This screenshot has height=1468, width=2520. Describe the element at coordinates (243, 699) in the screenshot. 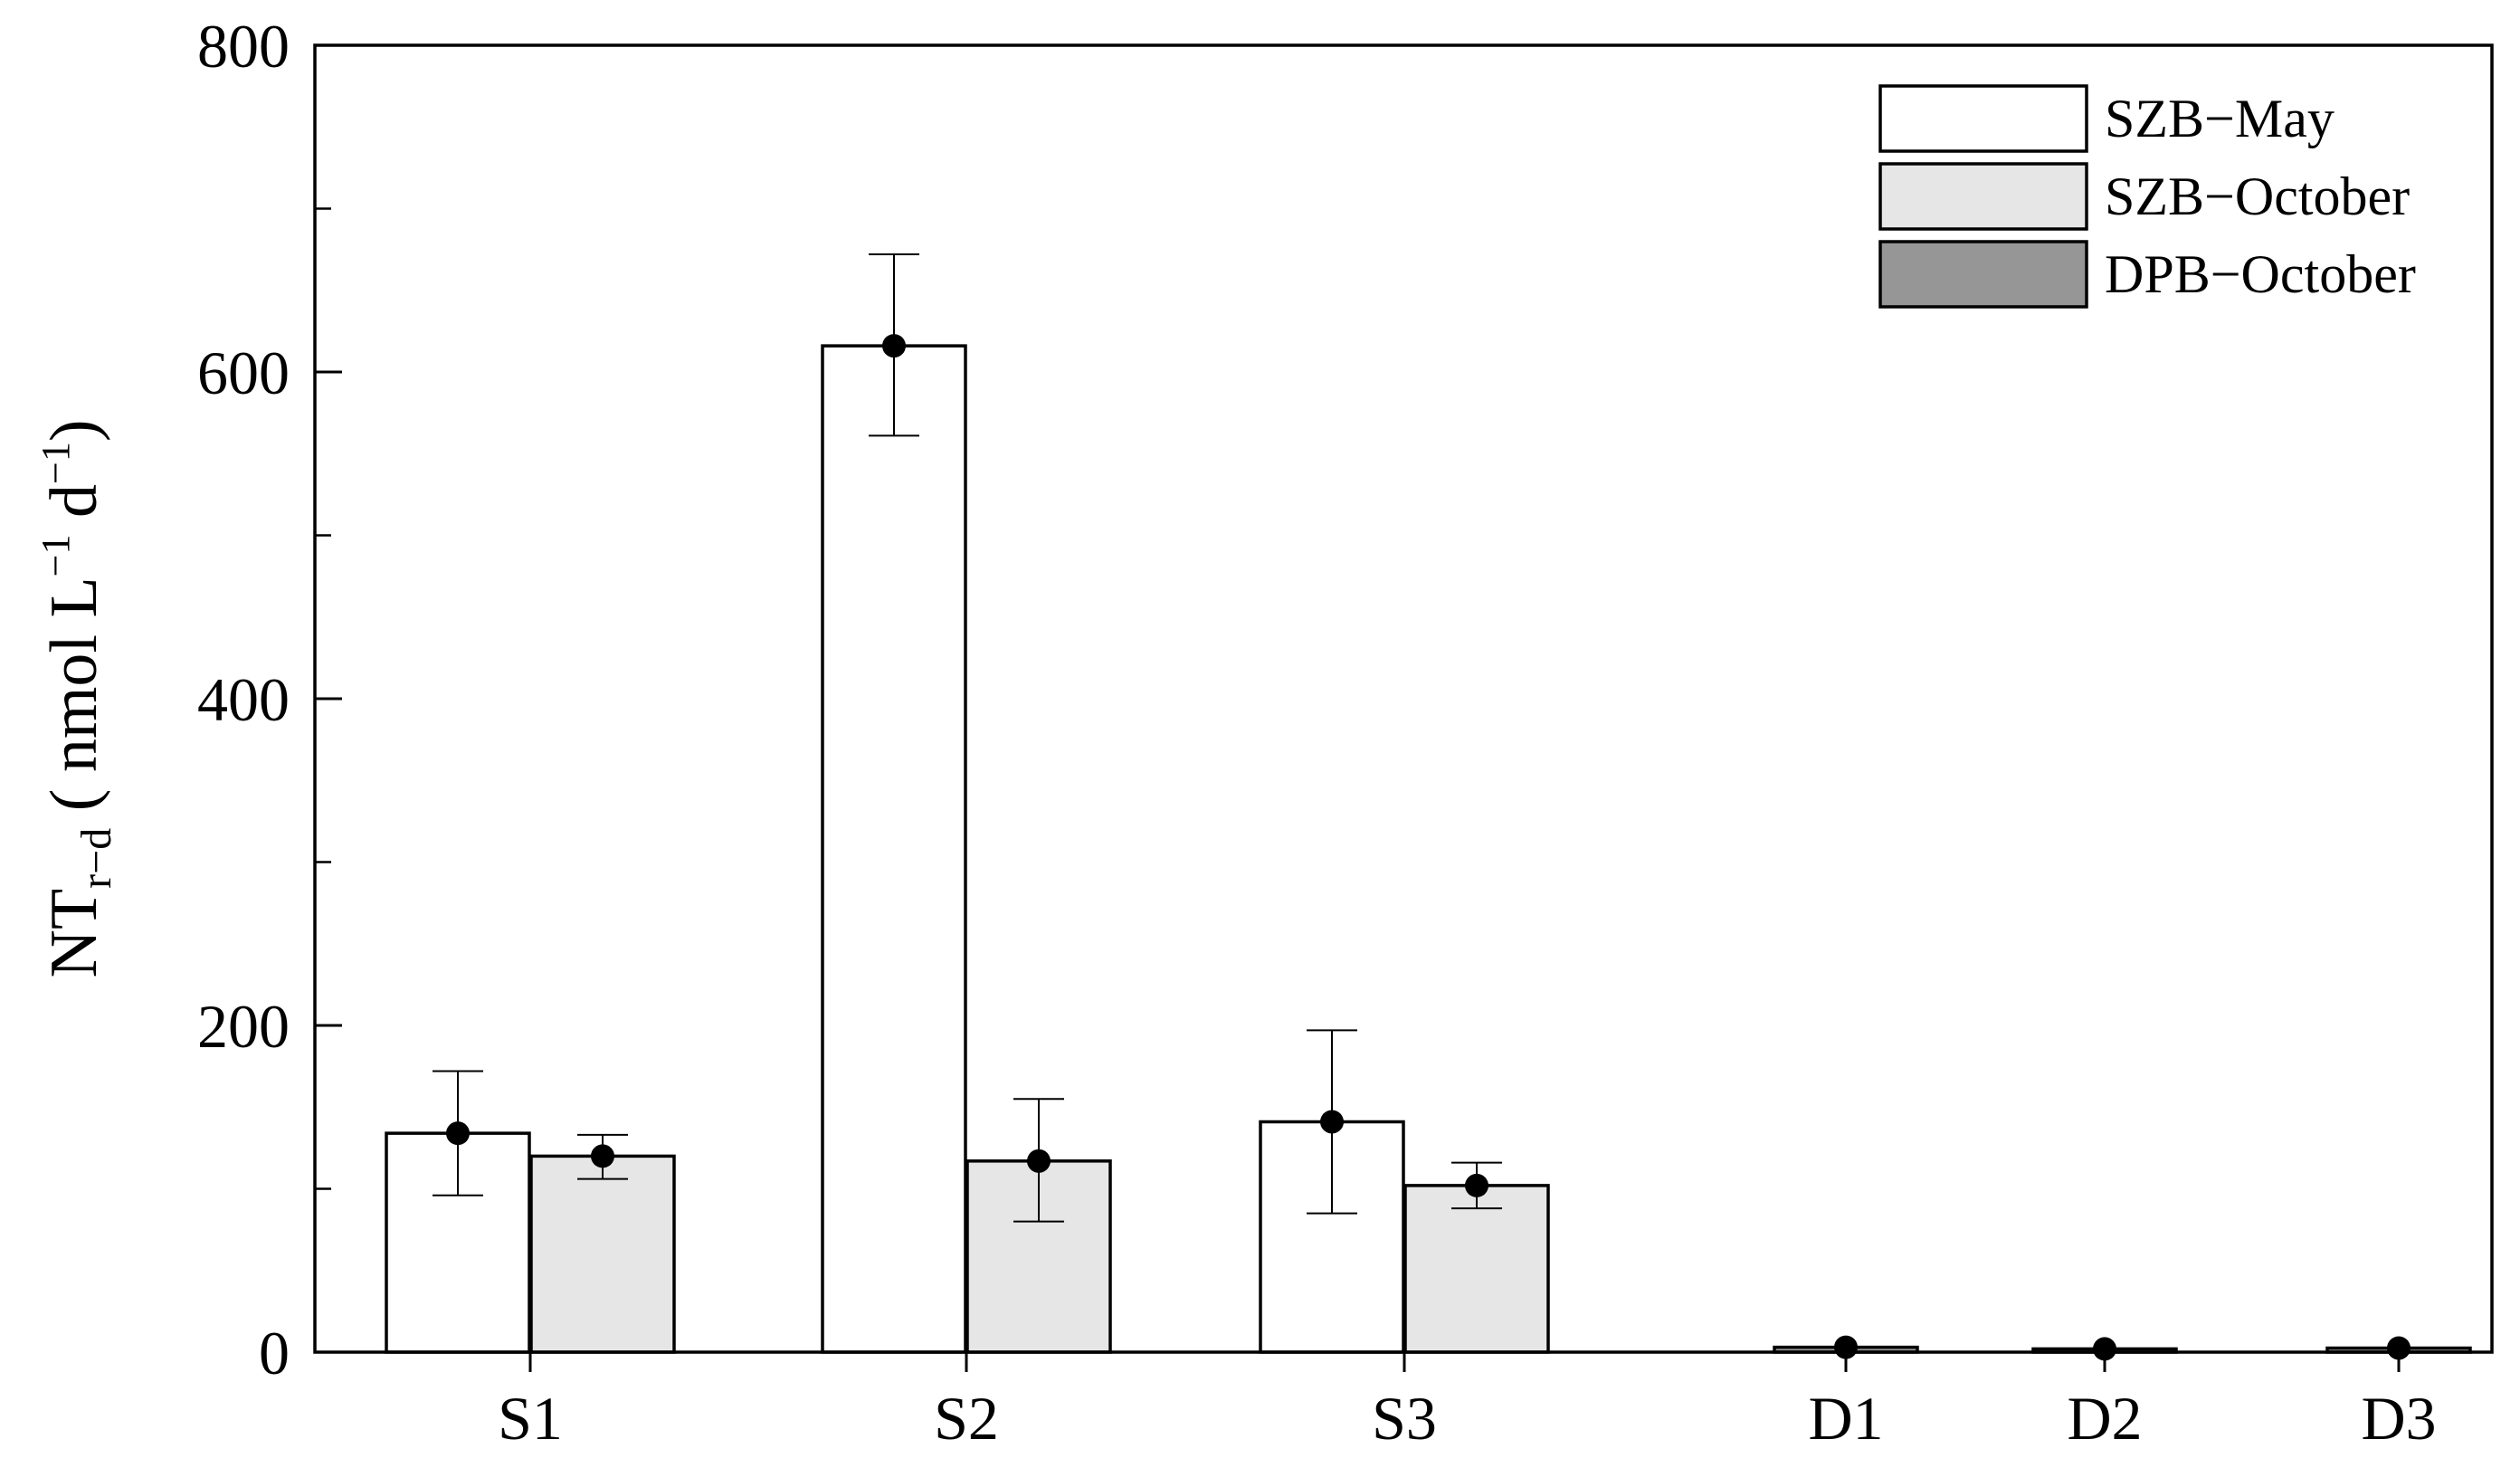

I see `y-tick-label-400: 400` at that location.